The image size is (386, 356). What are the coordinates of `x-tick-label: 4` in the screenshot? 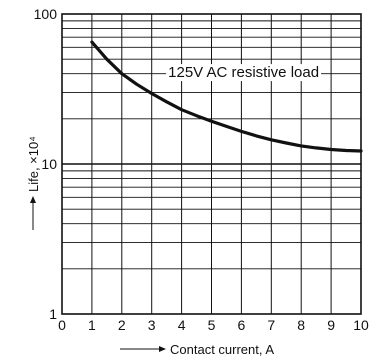 It's located at (182, 325).